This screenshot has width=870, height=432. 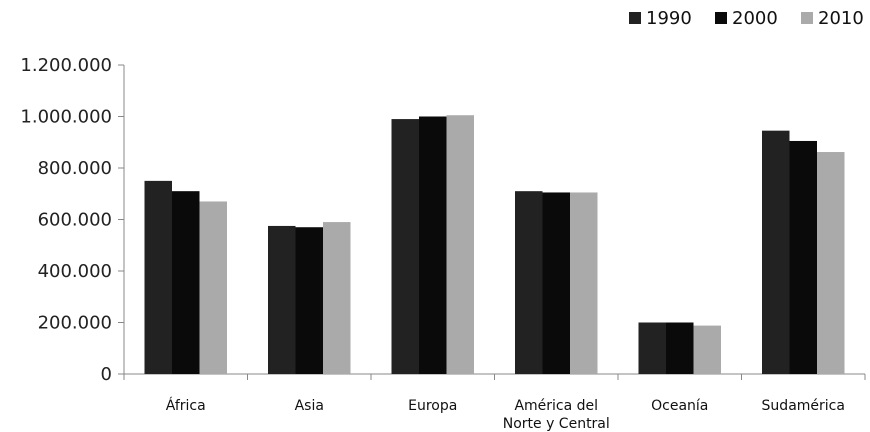 What do you see at coordinates (309, 406) in the screenshot?
I see `category-label: Asia` at bounding box center [309, 406].